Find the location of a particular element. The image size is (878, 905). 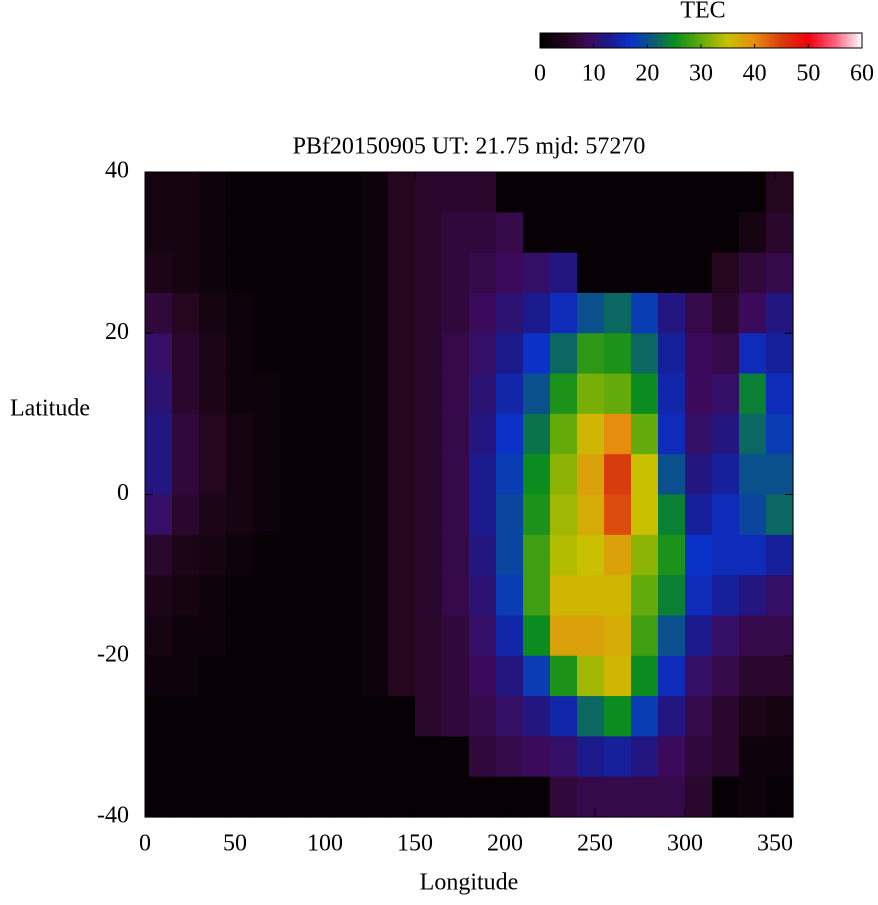

colorbar-tick-label: 20 is located at coordinates (647, 74).